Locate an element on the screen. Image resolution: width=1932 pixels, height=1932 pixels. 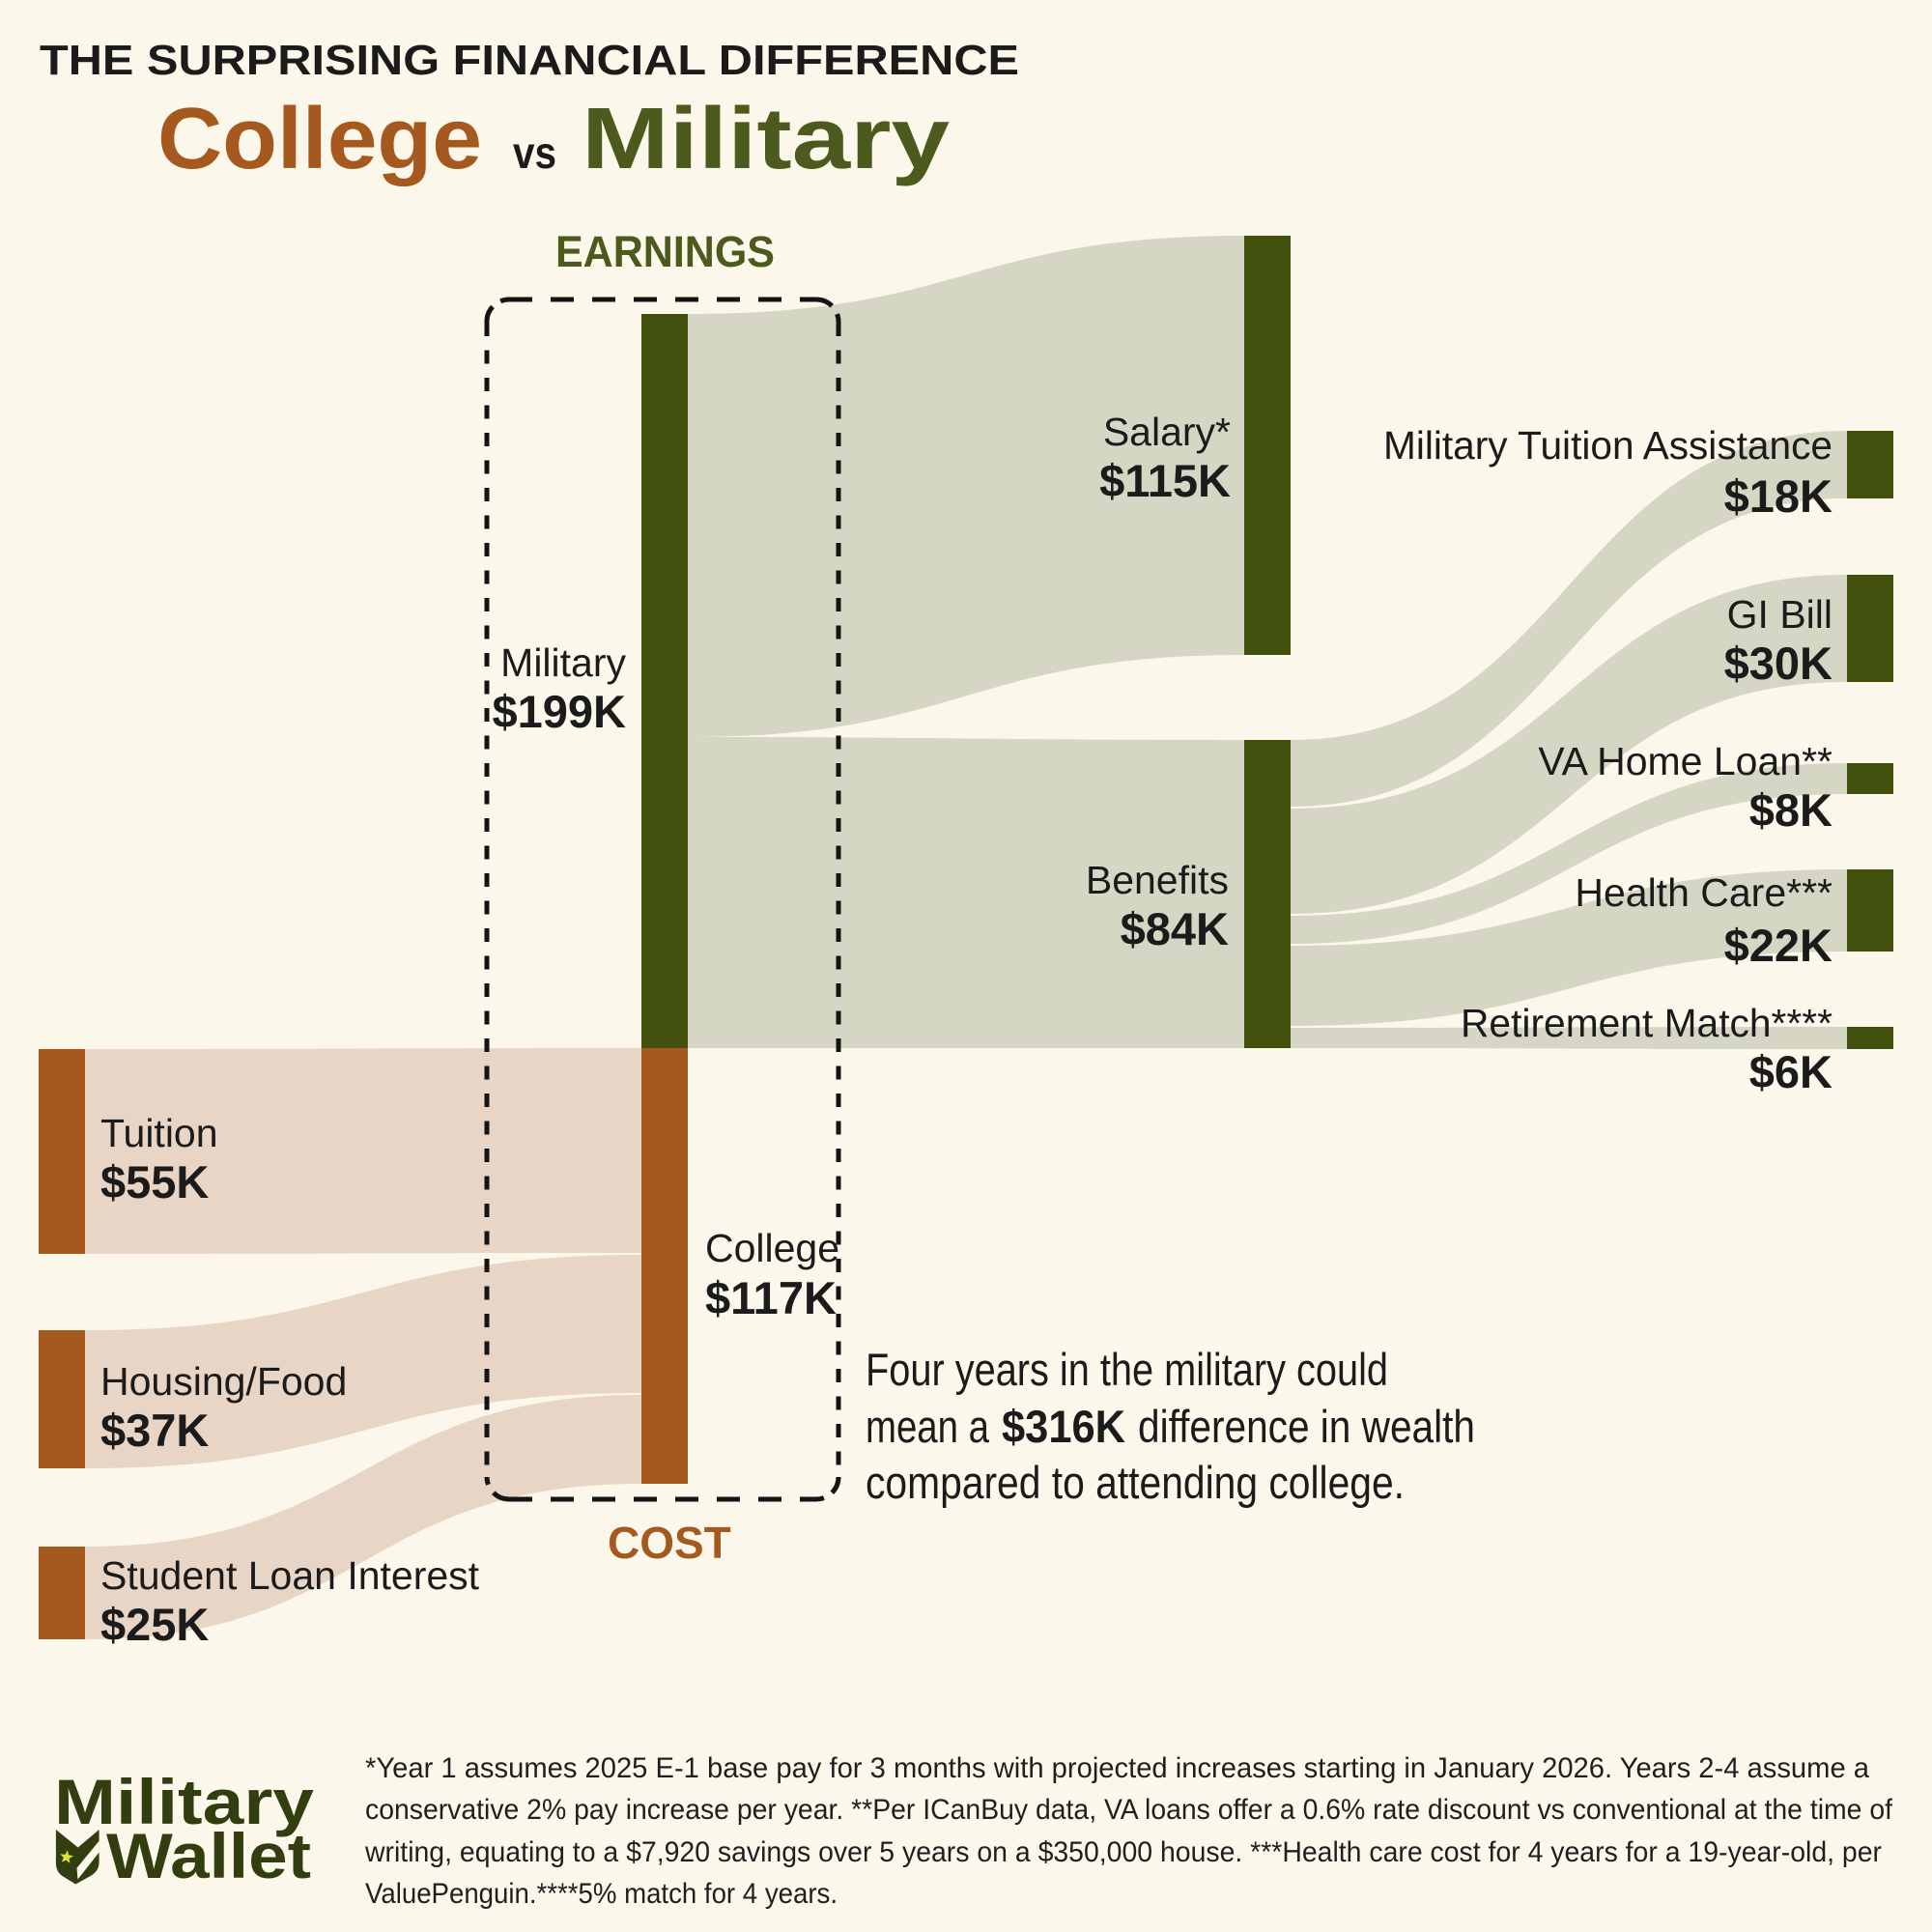
svg-text: $55K is located at coordinates (154, 1182).